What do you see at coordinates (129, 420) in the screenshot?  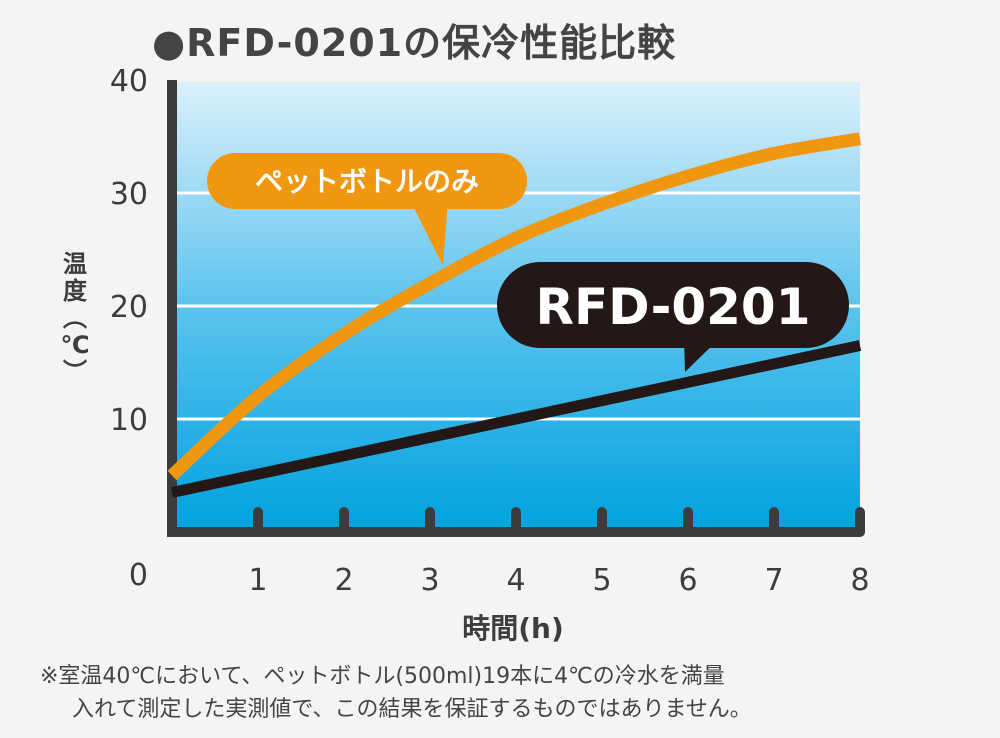 I see `y-tick-label-10: 10` at bounding box center [129, 420].